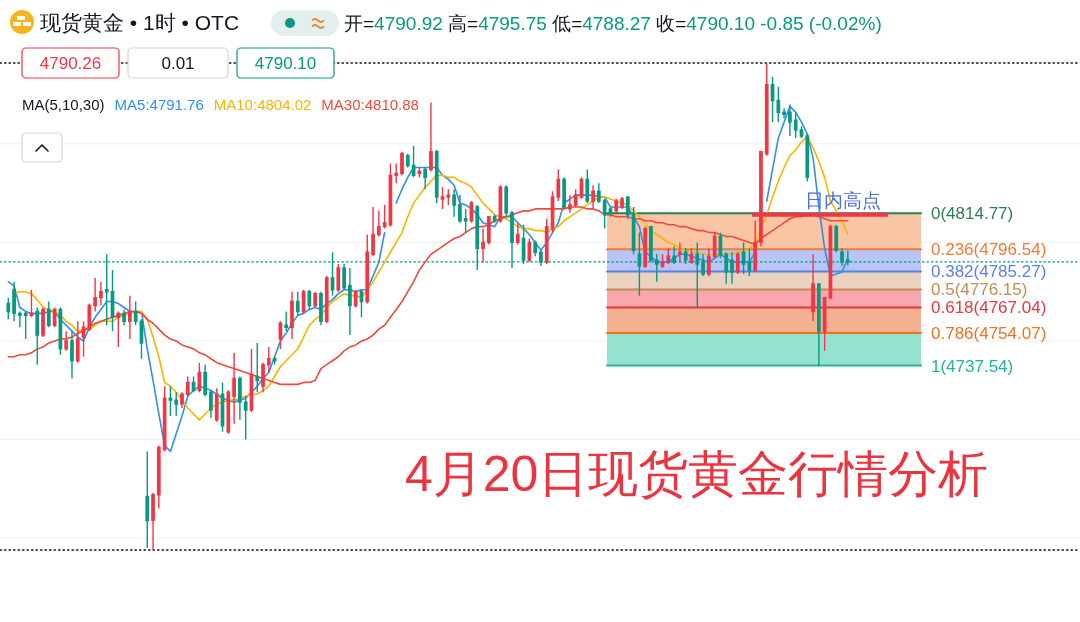  What do you see at coordinates (178, 63) in the screenshot?
I see `annotation: 0.01` at bounding box center [178, 63].